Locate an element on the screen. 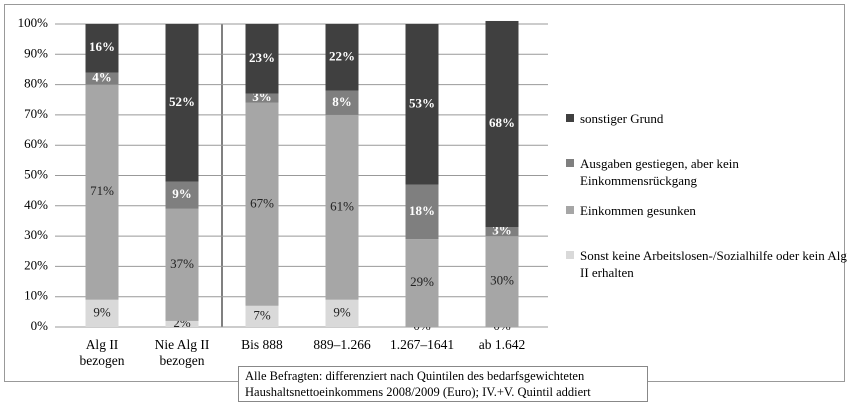 This screenshot has height=405, width=849. x-tick-label: Alg II bezogen is located at coordinates (102, 352).